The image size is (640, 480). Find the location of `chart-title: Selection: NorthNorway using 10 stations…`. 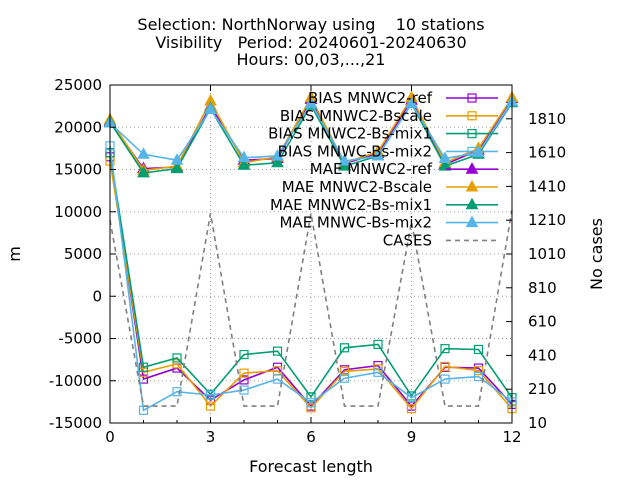

chart-title: Selection: NorthNorway using 10 stations… is located at coordinates (310, 42).